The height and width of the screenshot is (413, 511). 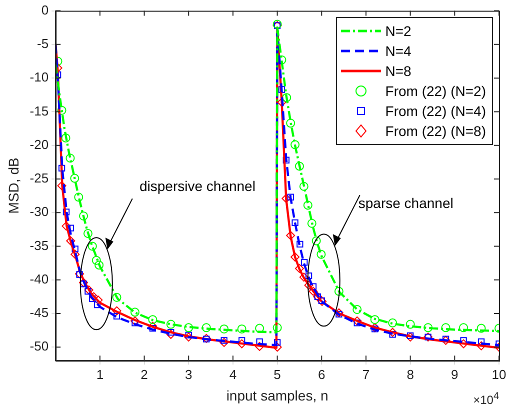 I want to click on x-tick-label: 1, so click(x=100, y=374).